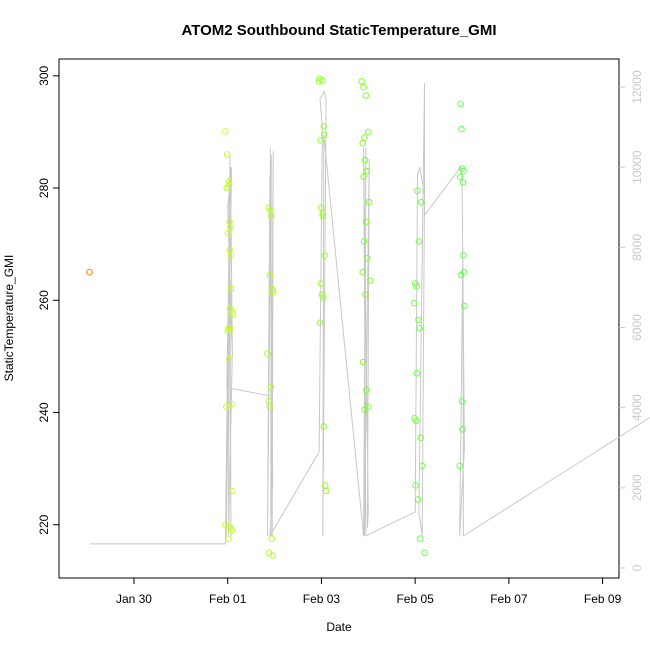 This screenshot has height=650, width=650. What do you see at coordinates (637, 327) in the screenshot?
I see `y2-tick-label: 6000` at bounding box center [637, 327].